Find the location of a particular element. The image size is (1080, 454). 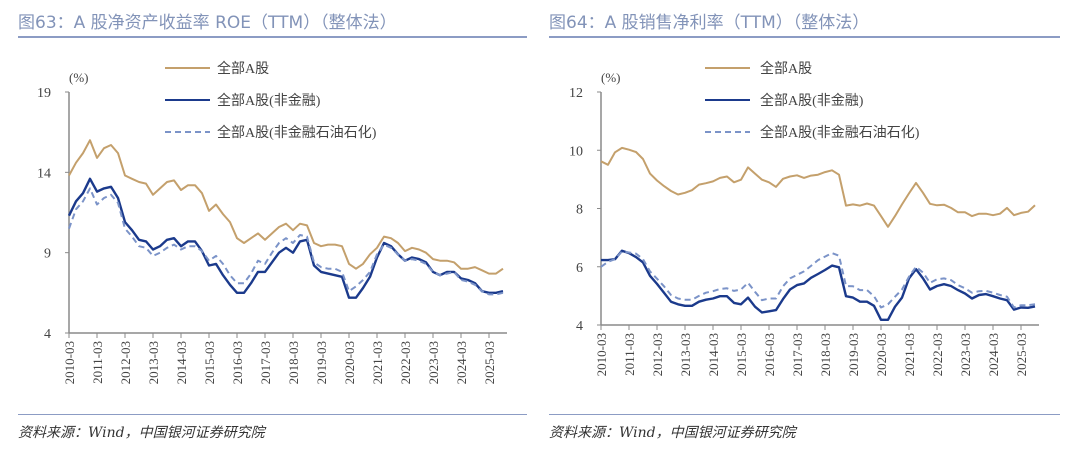

y-tick-label: 9 is located at coordinates (47, 254).